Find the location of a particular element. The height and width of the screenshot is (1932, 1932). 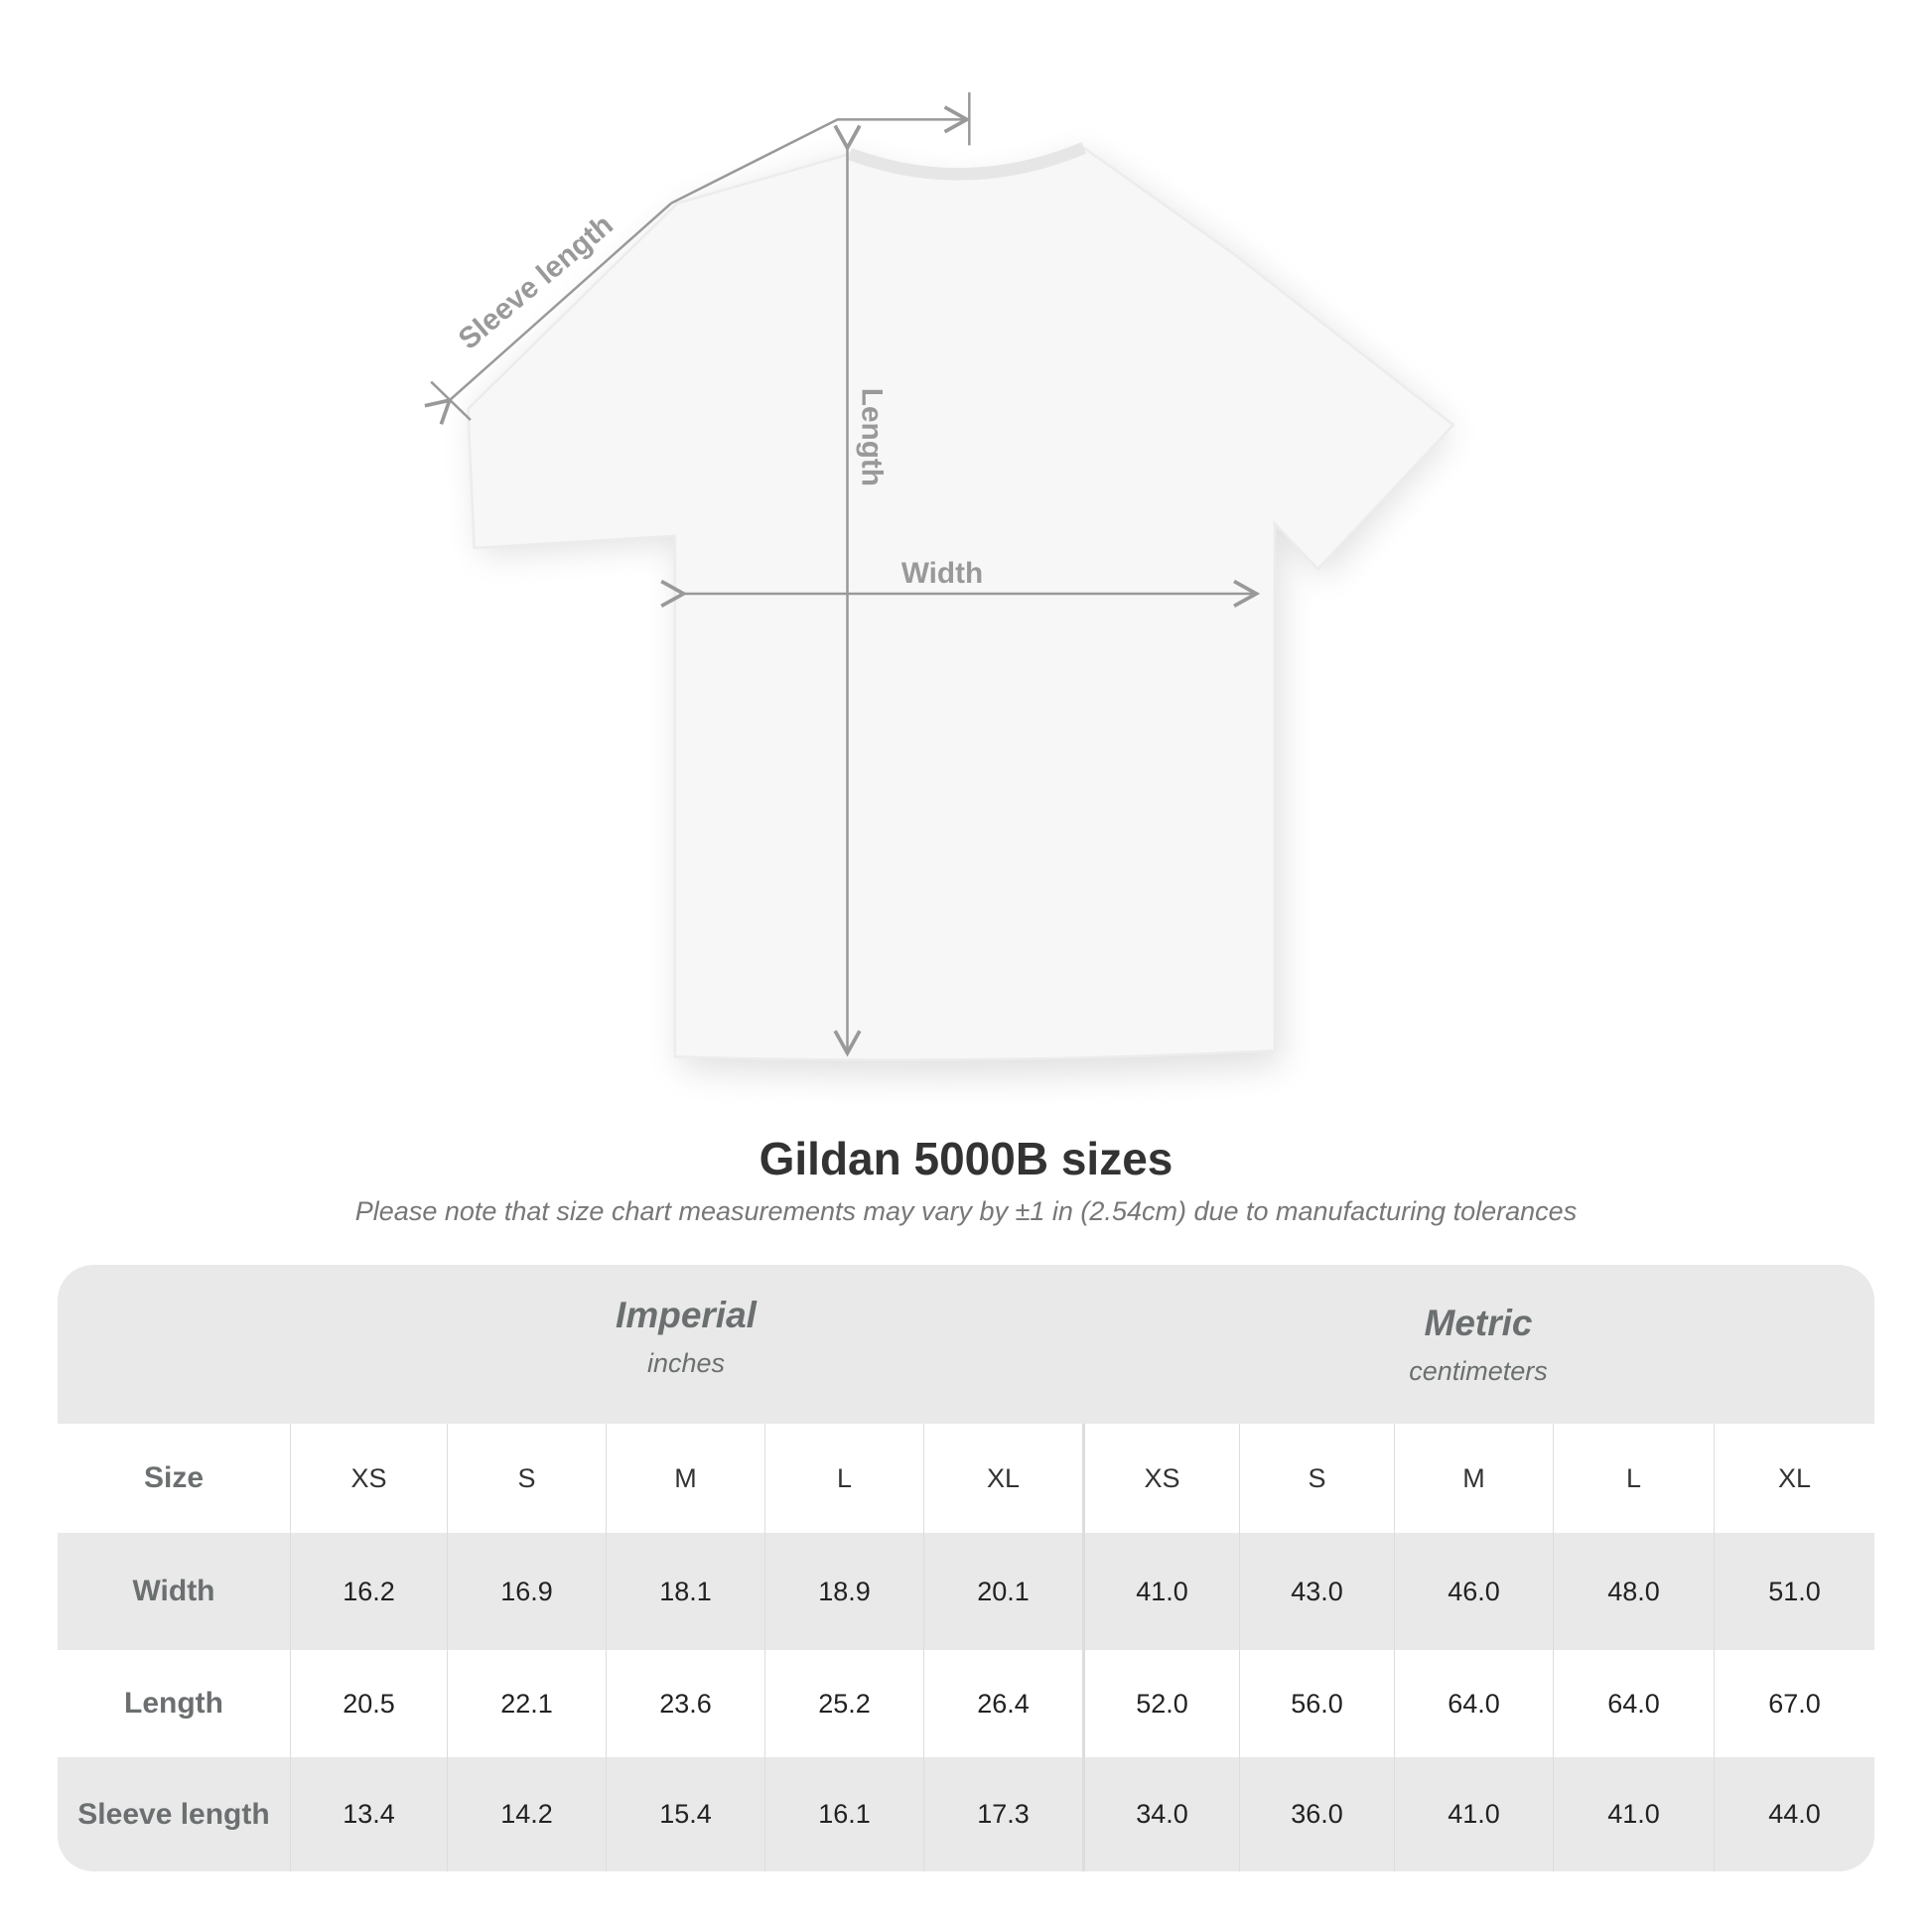

table-cell: 34.0 is located at coordinates (1160, 1814).